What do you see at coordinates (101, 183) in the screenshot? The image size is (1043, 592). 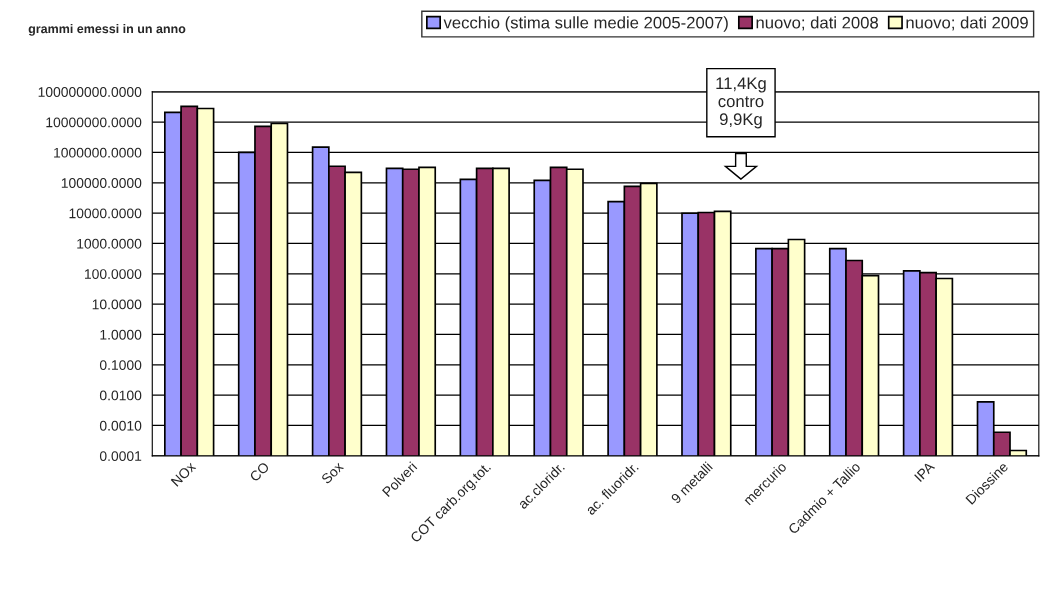 I see `y-tick-label: 100000.0000` at bounding box center [101, 183].